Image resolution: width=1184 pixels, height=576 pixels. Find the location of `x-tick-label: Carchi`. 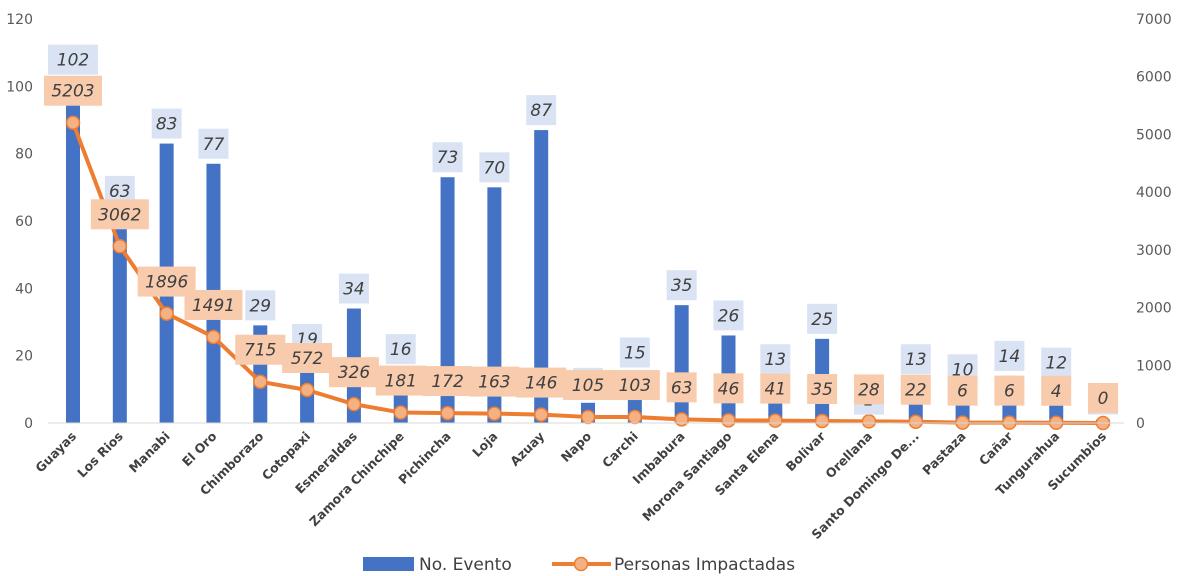

x-tick-label: Carchi is located at coordinates (620, 450).